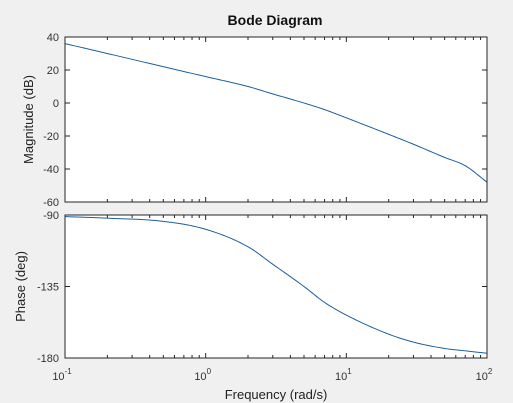 This screenshot has height=403, width=513. Describe the element at coordinates (484, 375) in the screenshot. I see `x-tick-label: 10²` at that location.